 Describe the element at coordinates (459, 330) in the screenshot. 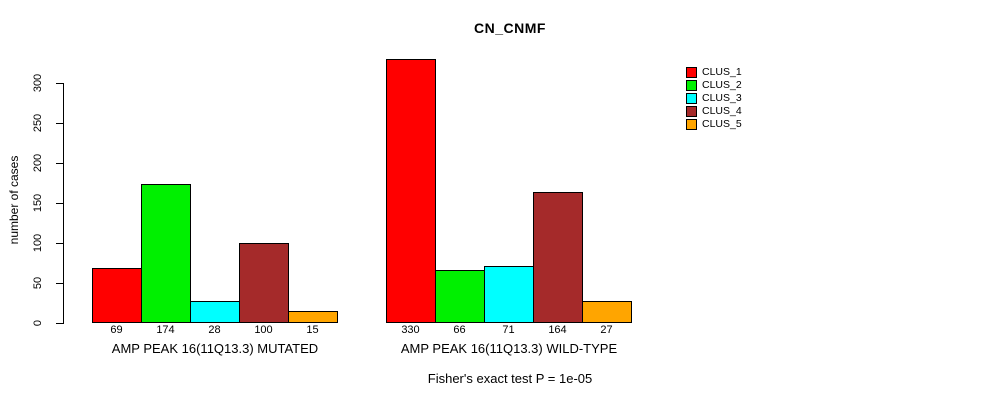

I see `bar-value-label: 66` at that location.